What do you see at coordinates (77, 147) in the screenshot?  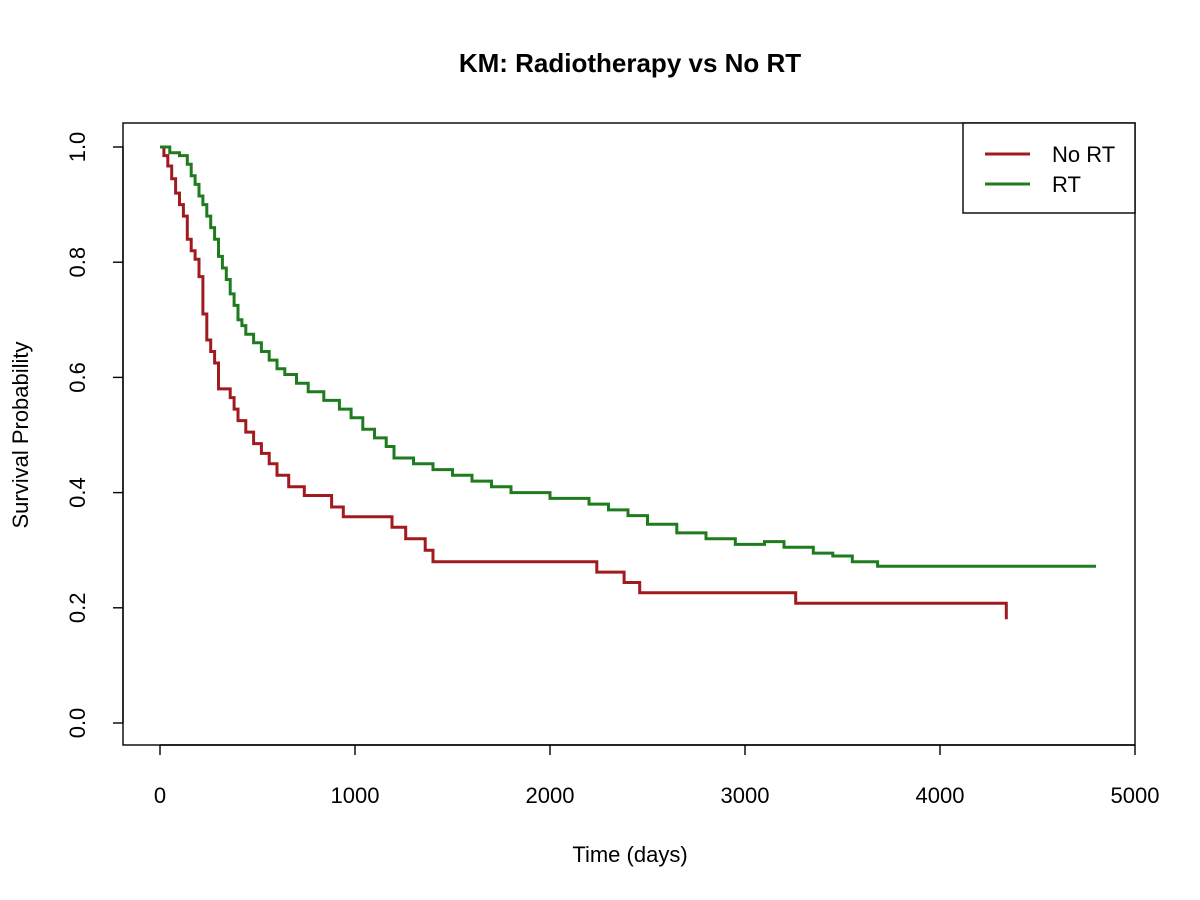 I see `y-tick-label-1.0: 1.0` at bounding box center [77, 147].